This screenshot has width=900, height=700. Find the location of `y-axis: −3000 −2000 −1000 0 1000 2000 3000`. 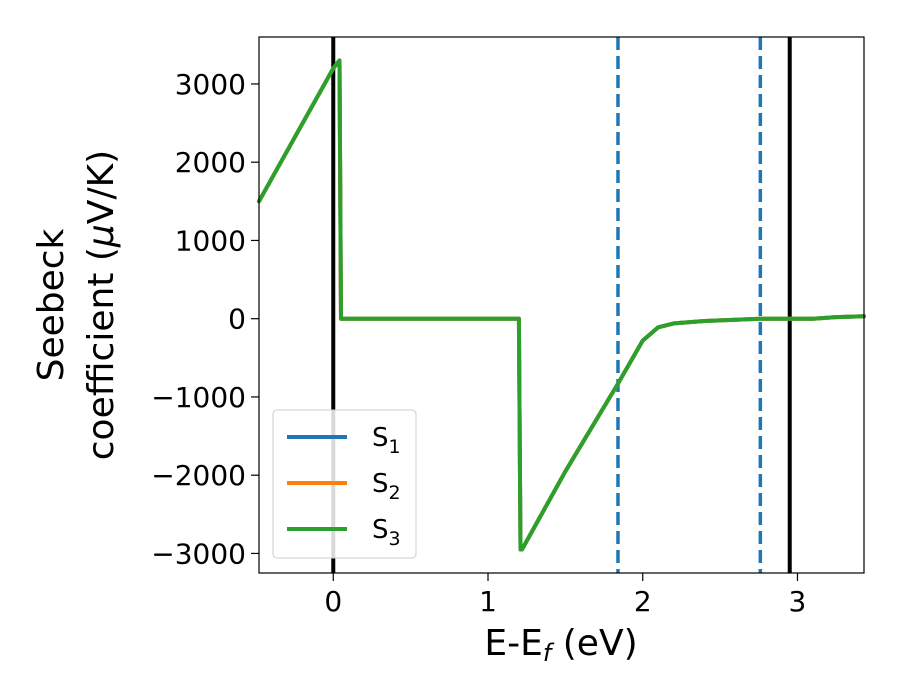

y-axis: −3000 −2000 −1000 0 1000 2000 3000 is located at coordinates (205, 319).